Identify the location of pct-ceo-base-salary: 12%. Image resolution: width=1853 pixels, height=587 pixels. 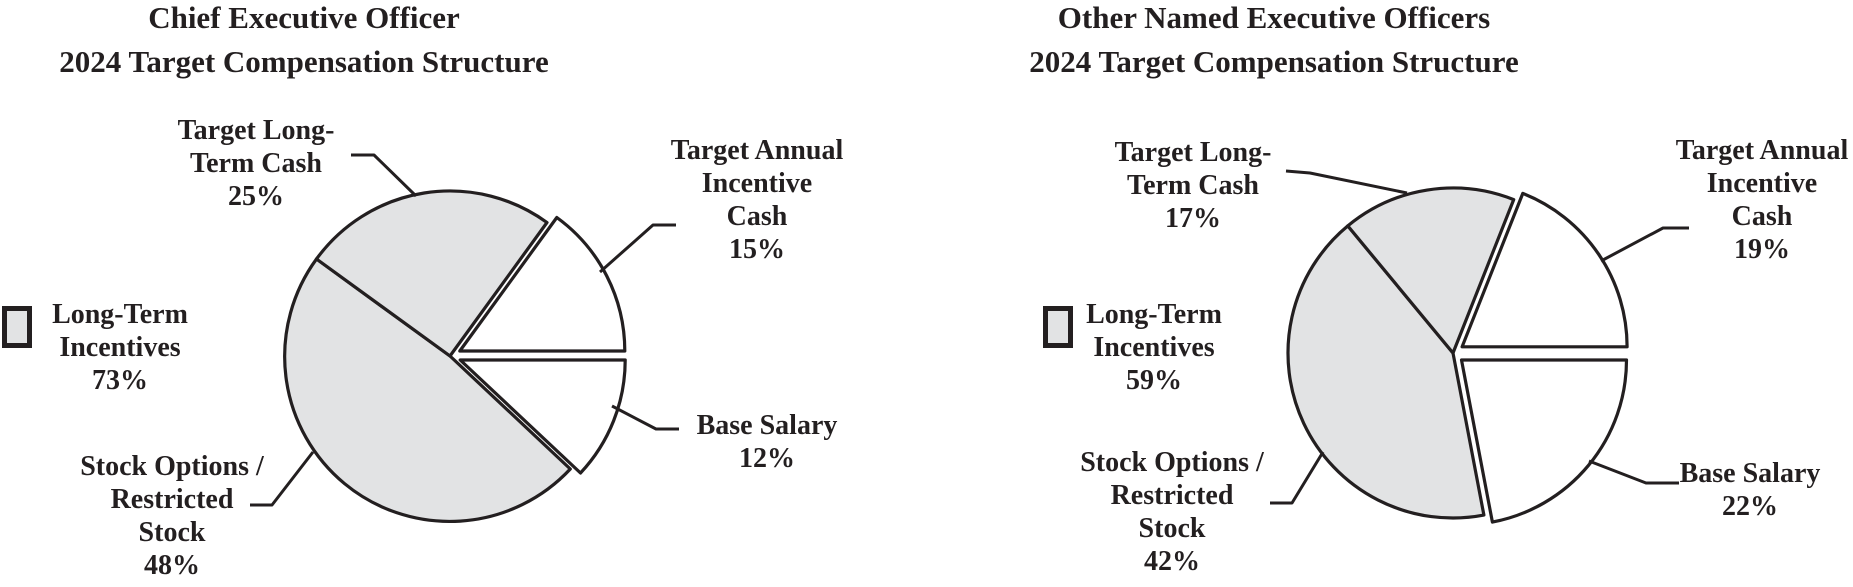
(767, 458).